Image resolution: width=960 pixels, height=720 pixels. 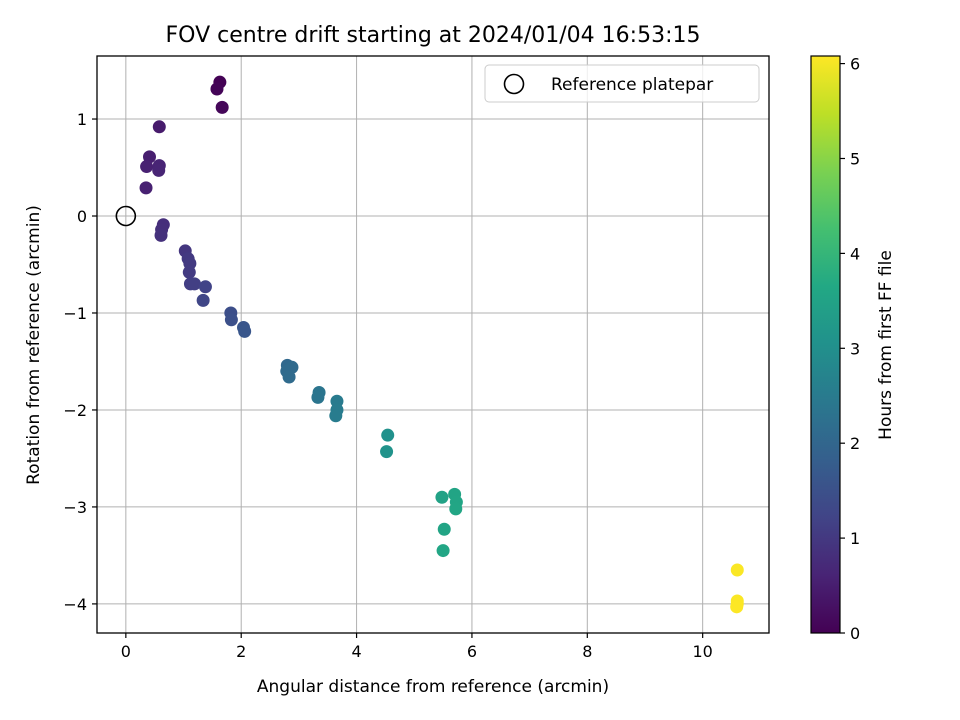 I want to click on y-tick-label: −1, so click(x=75, y=313).